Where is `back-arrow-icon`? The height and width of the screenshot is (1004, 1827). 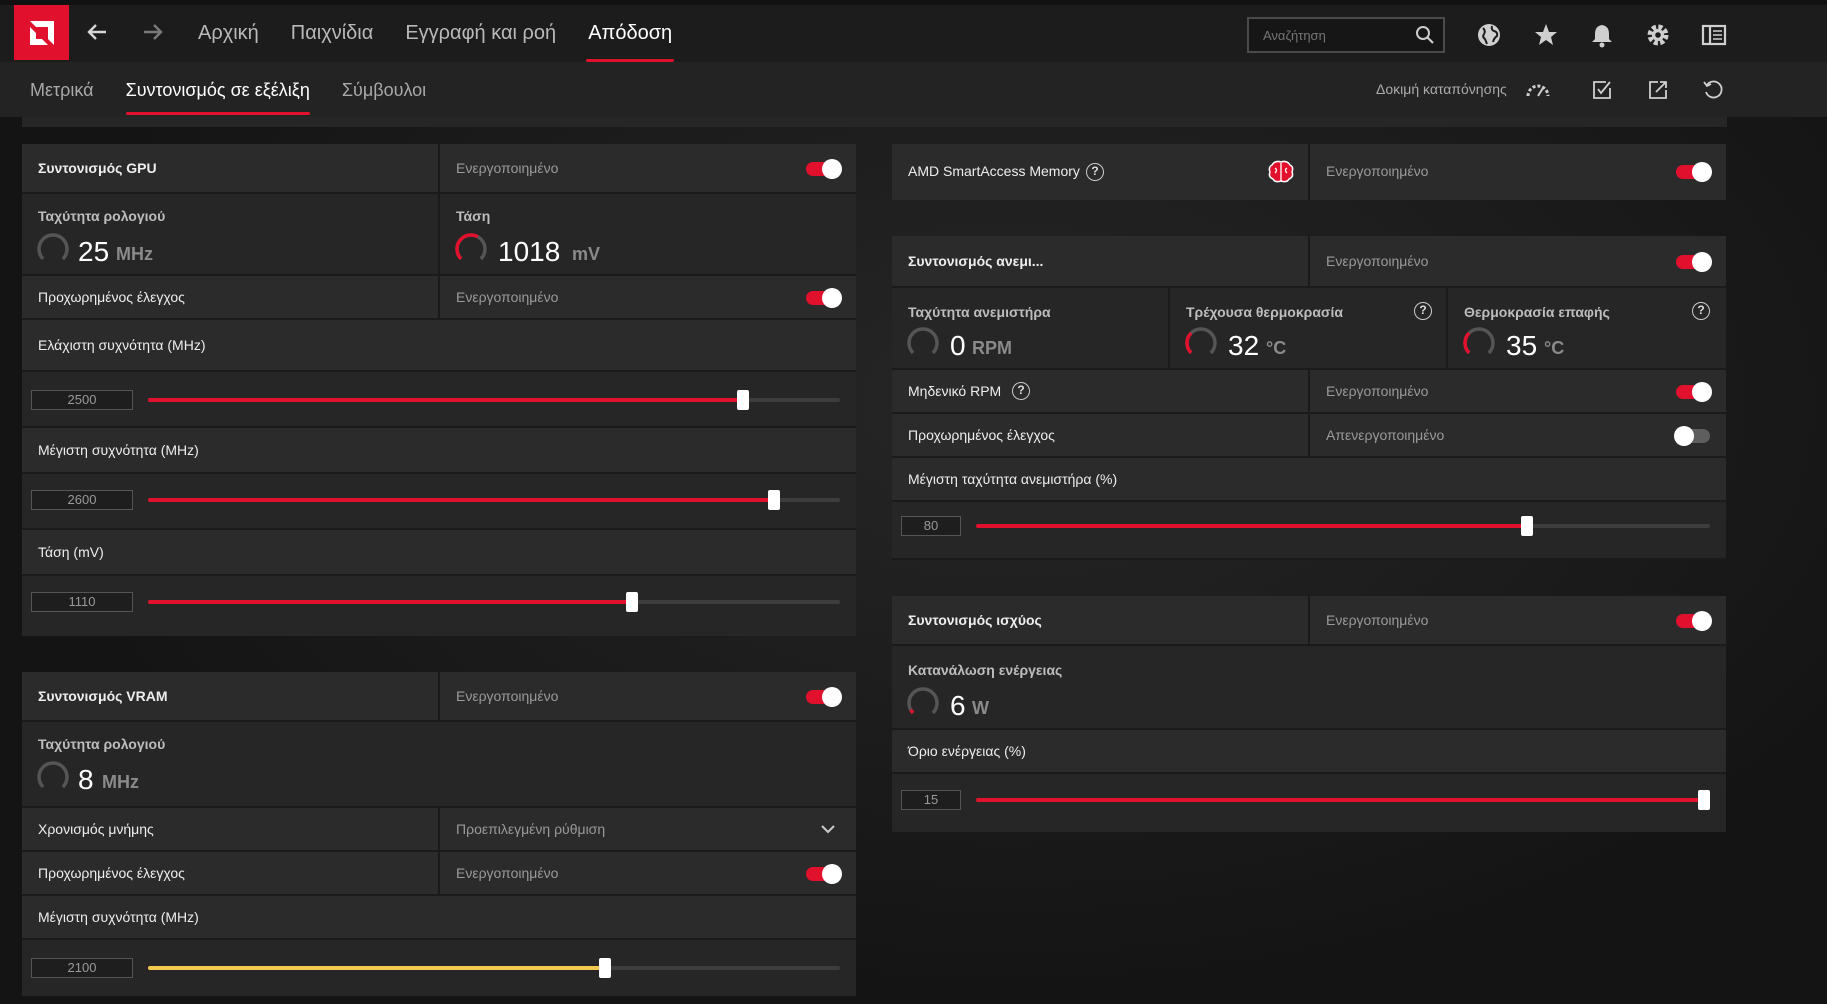 back-arrow-icon is located at coordinates (97, 32).